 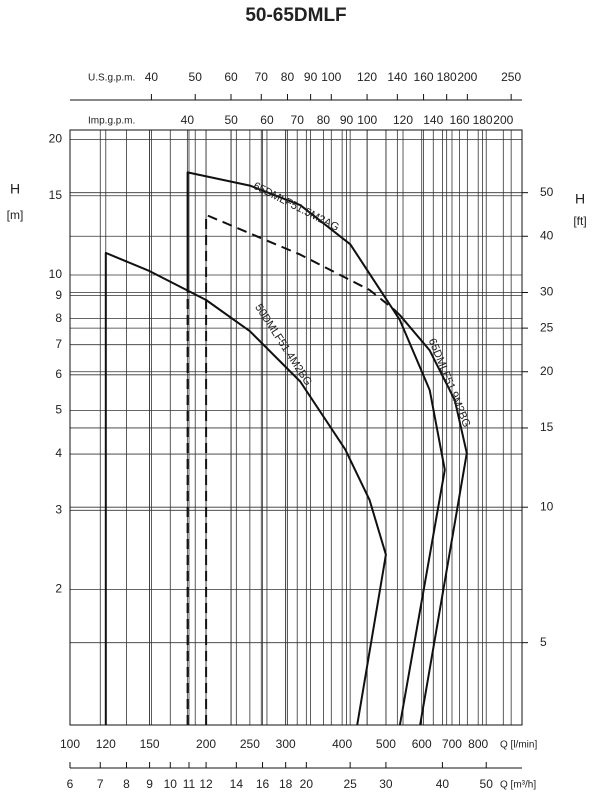 I want to click on y2-unit: [ft], so click(x=579, y=221).